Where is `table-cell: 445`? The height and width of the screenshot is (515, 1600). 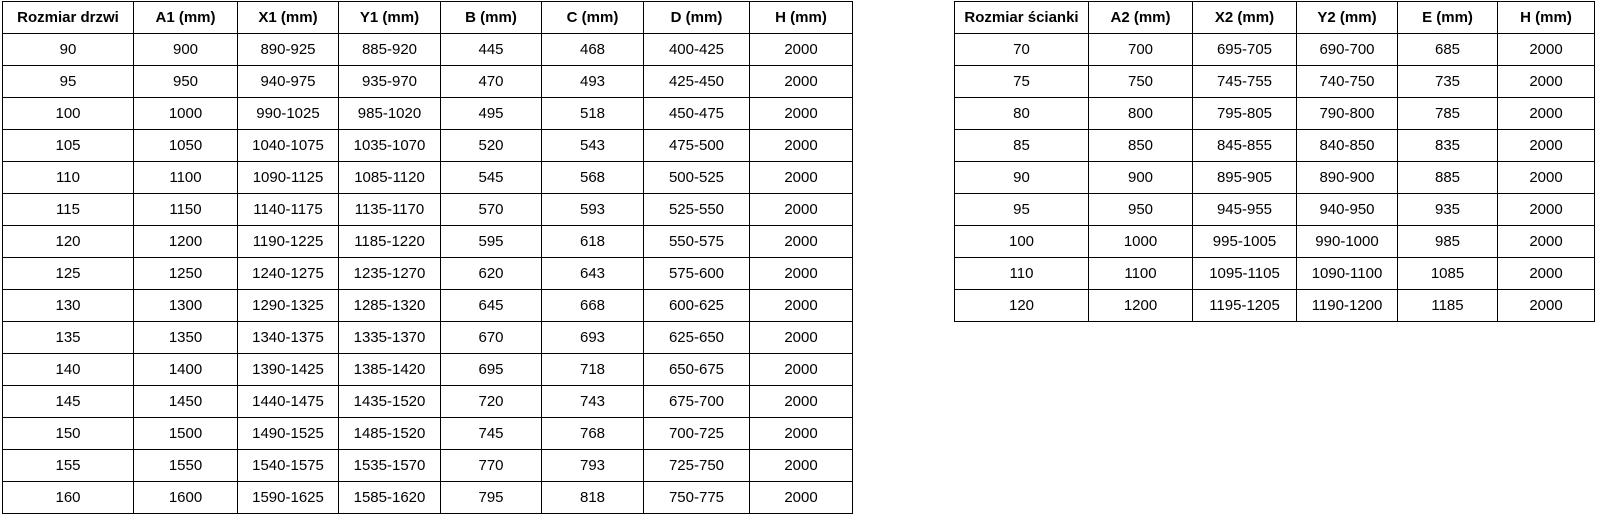 table-cell: 445 is located at coordinates (491, 49).